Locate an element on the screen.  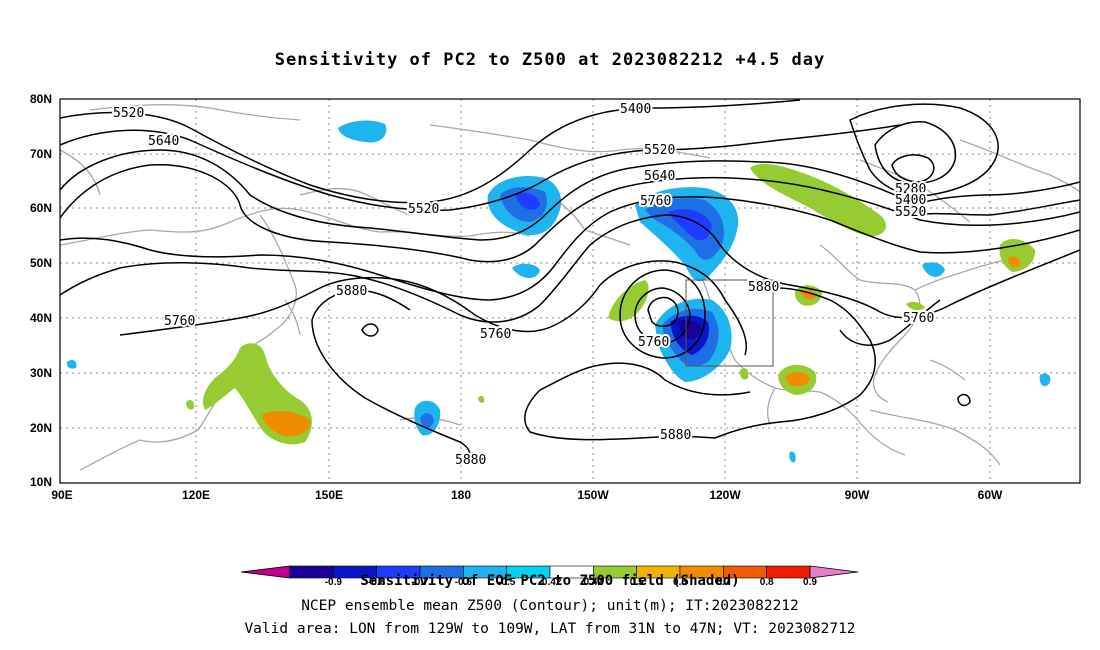
colorbar-tick-label: -0.8 is located at coordinates (377, 582).